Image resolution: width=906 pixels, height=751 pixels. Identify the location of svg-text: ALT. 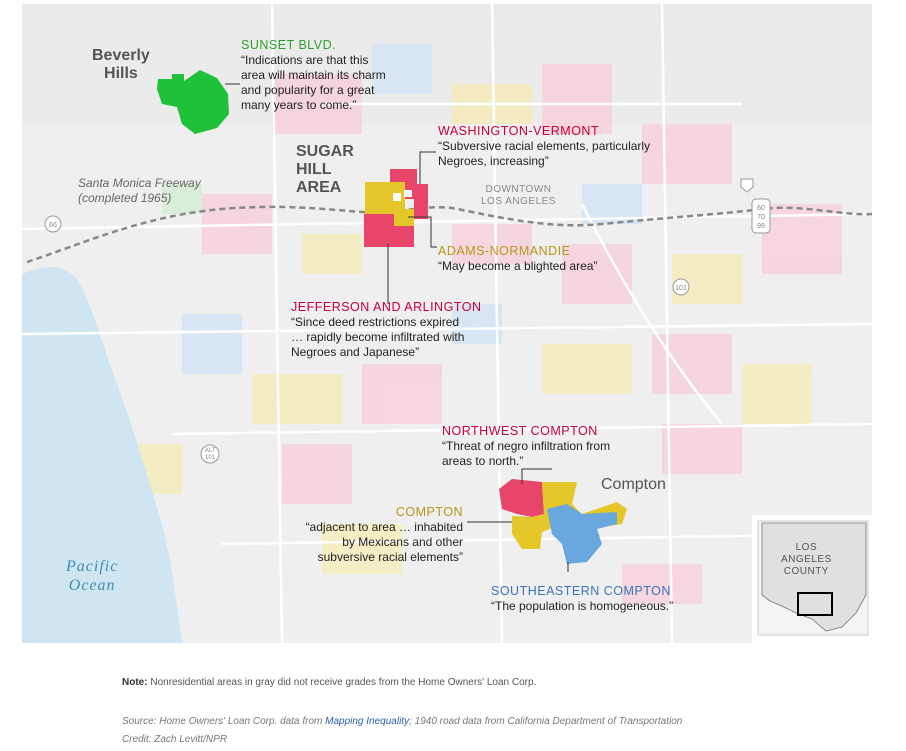
(210, 451).